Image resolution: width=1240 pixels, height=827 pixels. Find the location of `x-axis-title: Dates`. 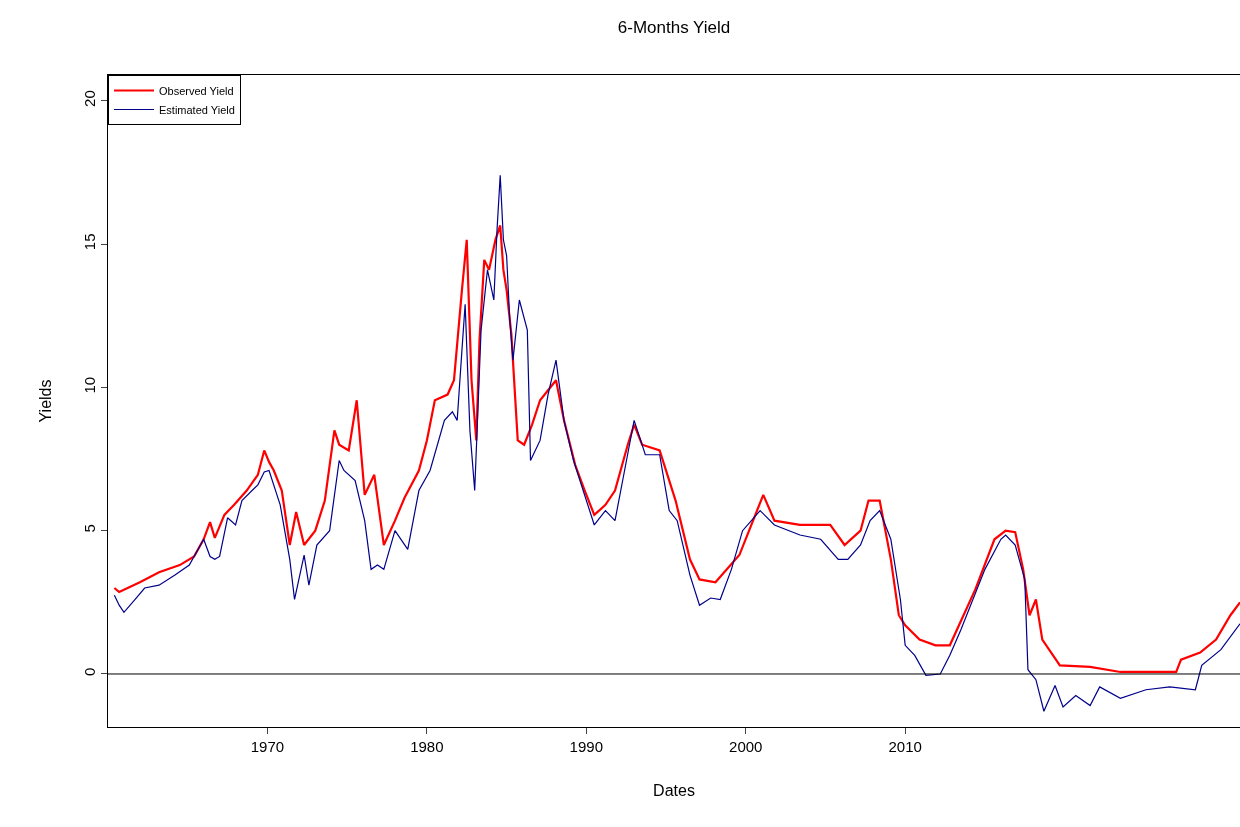

x-axis-title: Dates is located at coordinates (674, 790).